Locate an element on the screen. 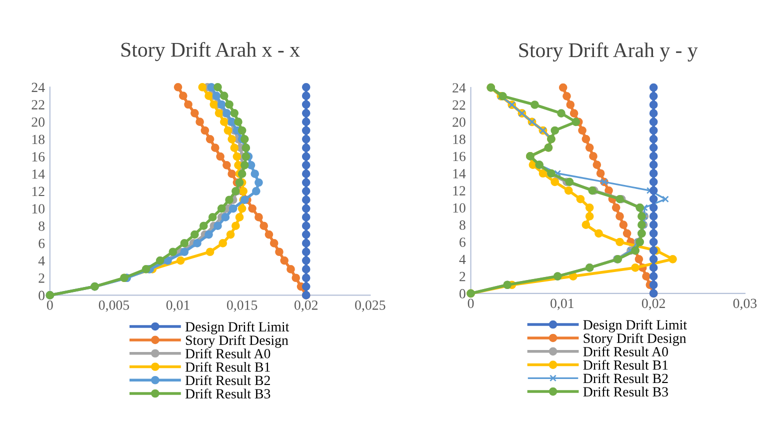 This screenshot has height=438, width=768. x-tick-label: 0,005 is located at coordinates (114, 306).